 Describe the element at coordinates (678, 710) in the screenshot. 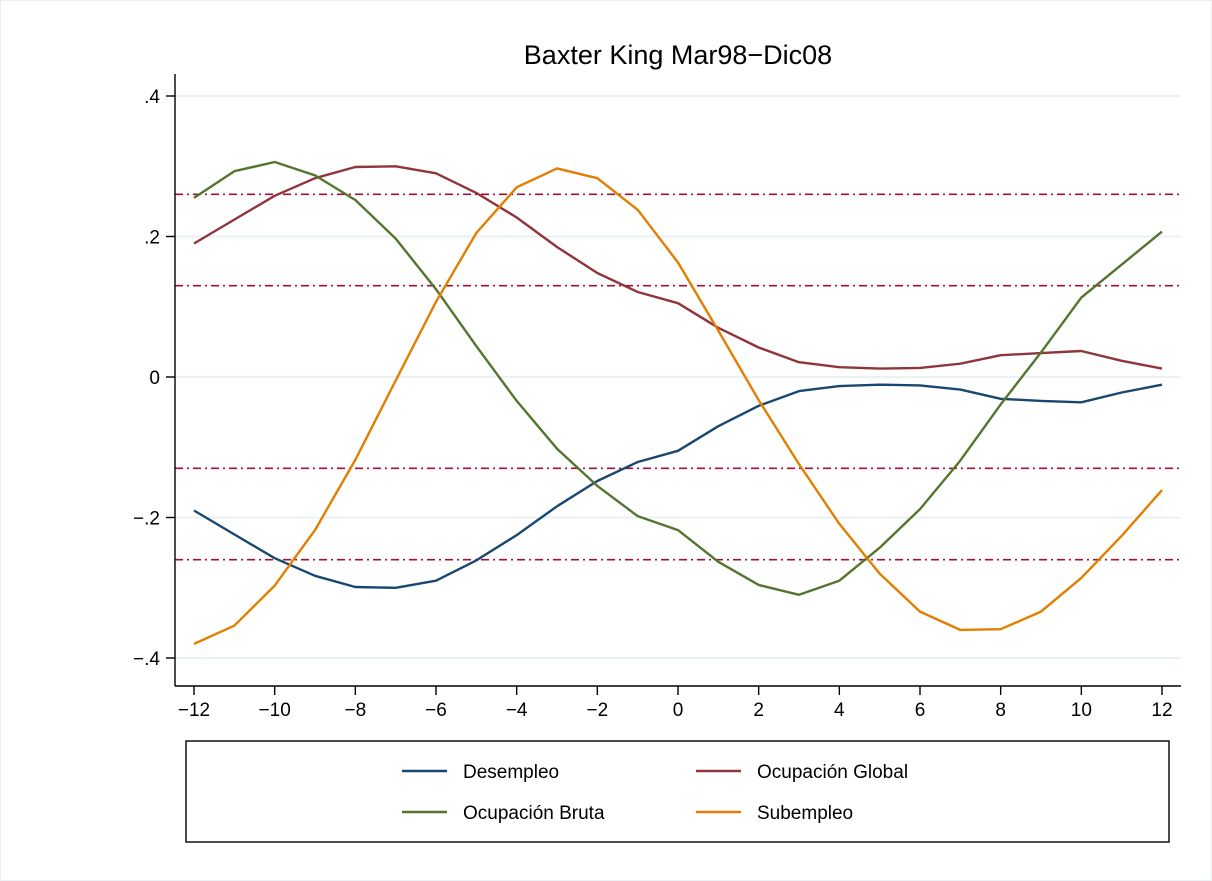

I see `x-tick-label: 0` at that location.